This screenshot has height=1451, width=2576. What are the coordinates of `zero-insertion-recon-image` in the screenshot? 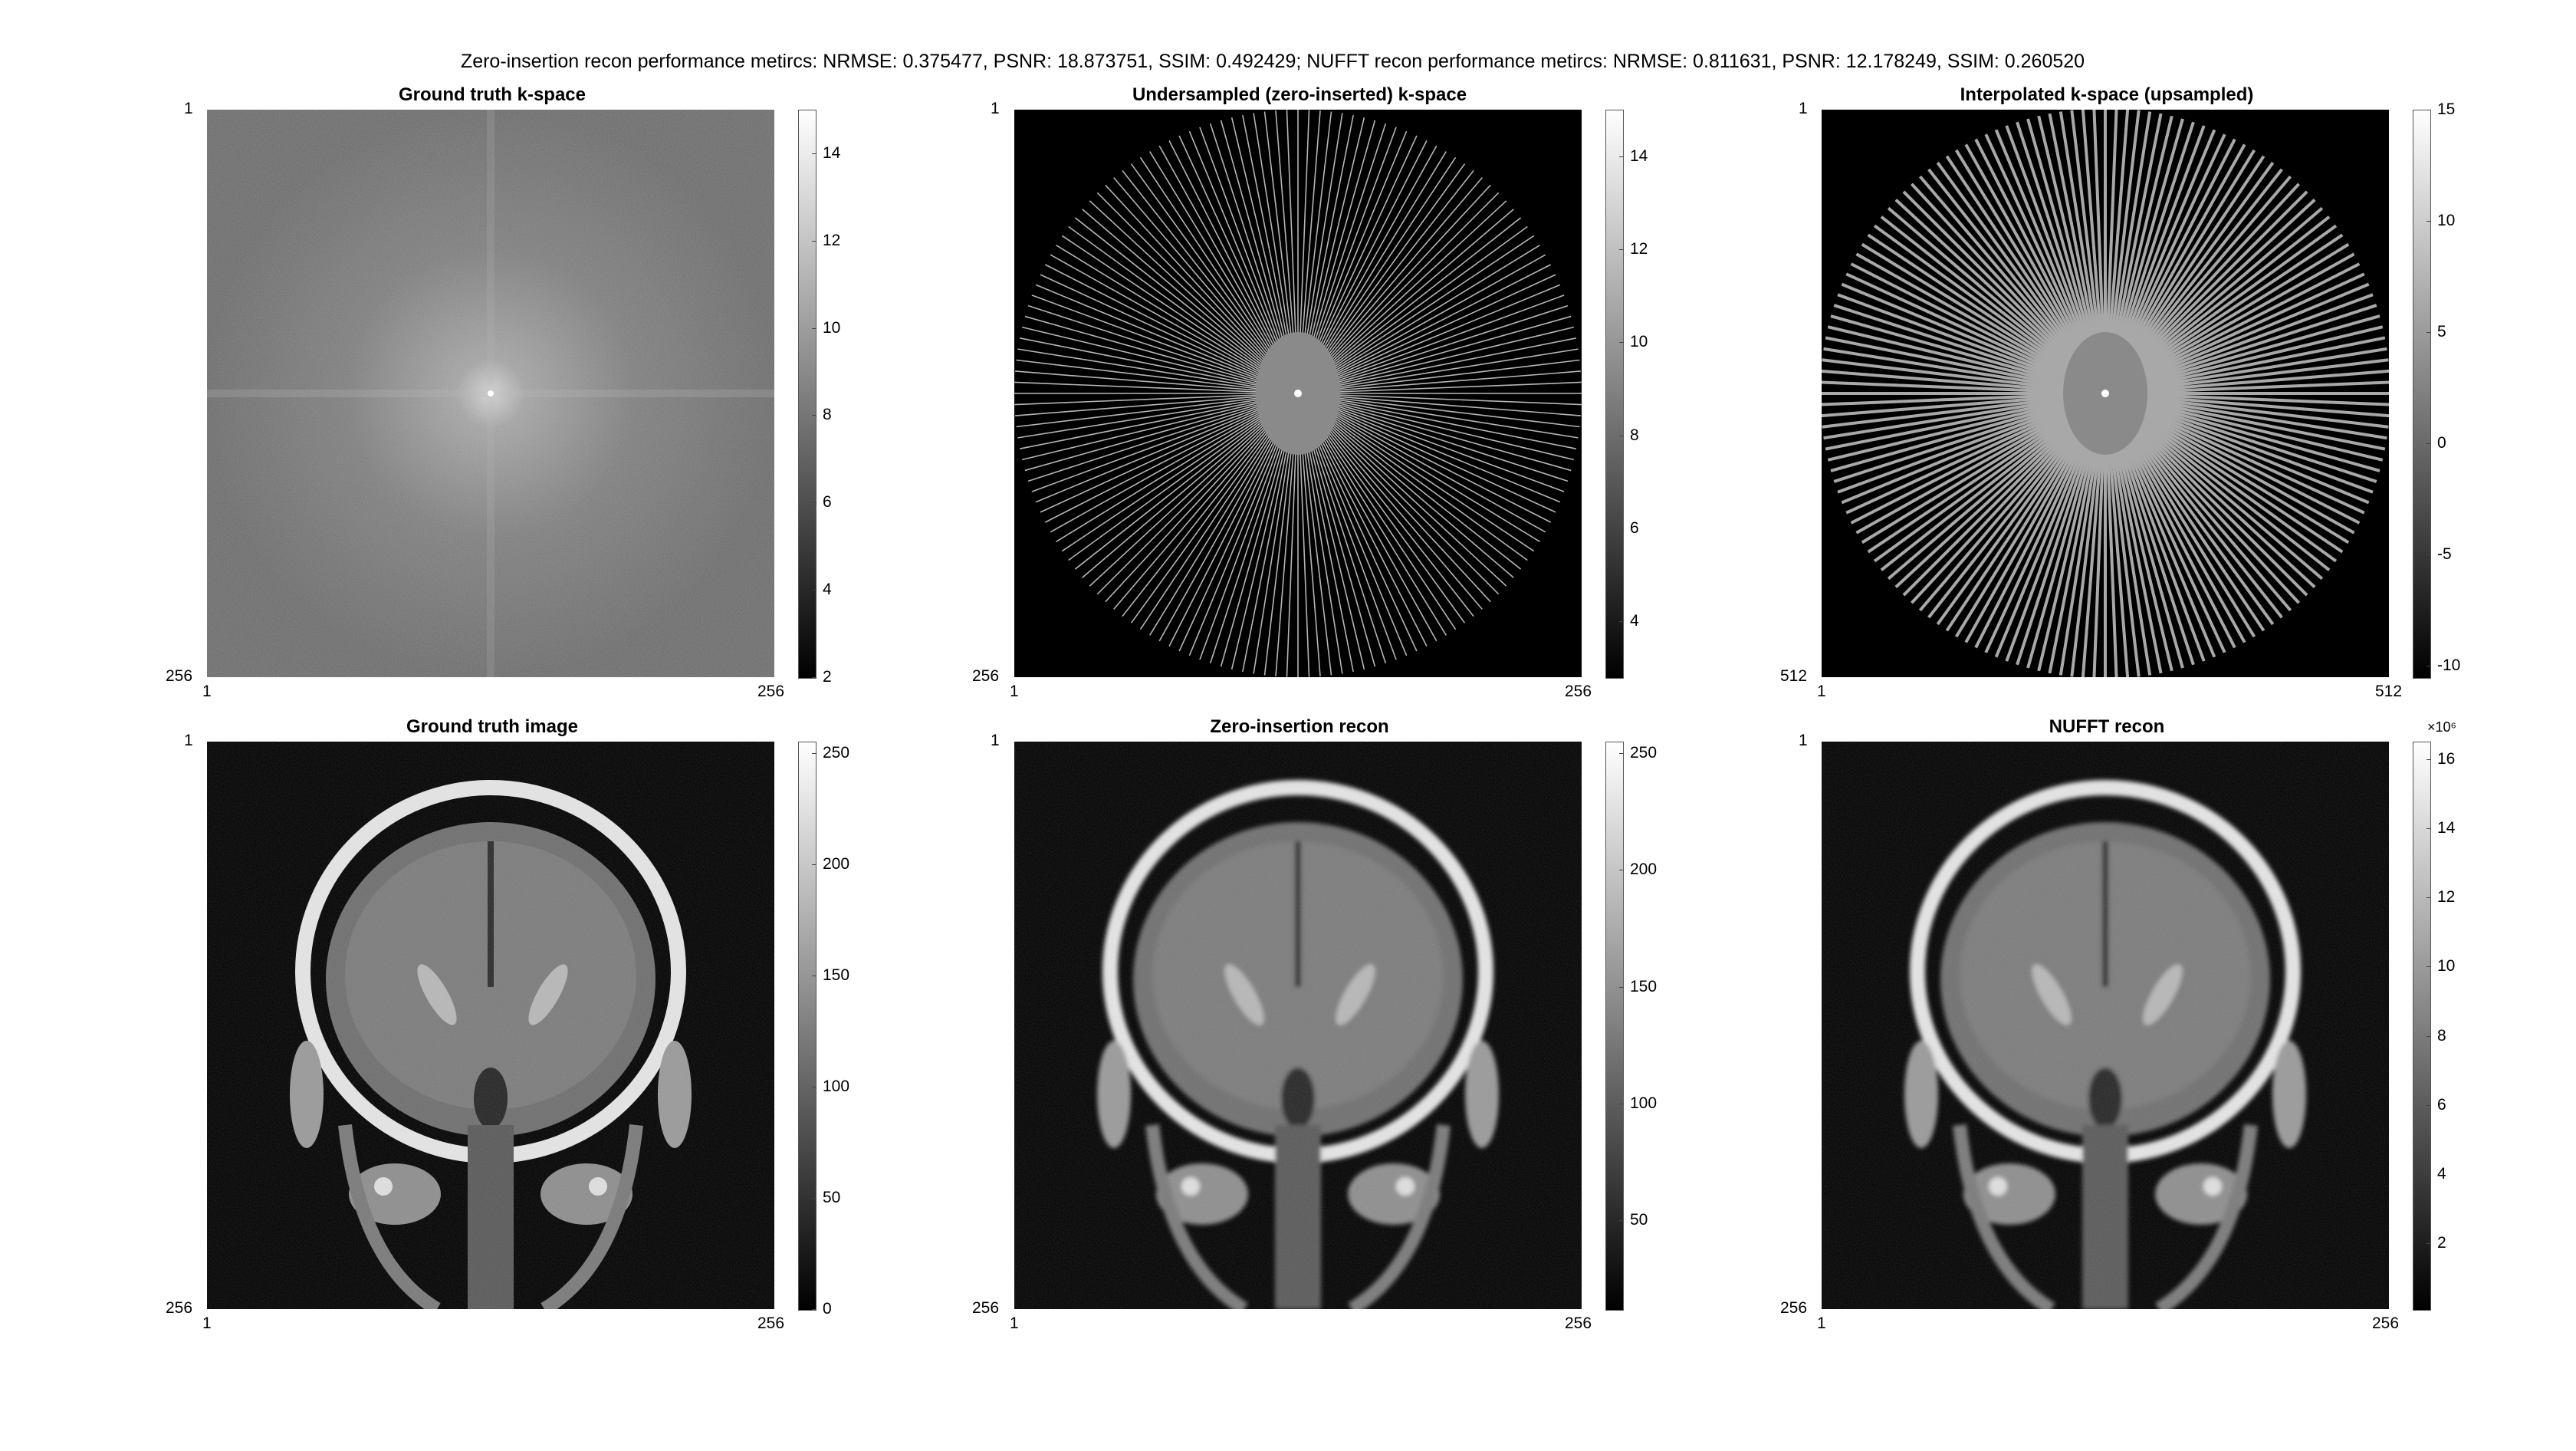 It's located at (1298, 1025).